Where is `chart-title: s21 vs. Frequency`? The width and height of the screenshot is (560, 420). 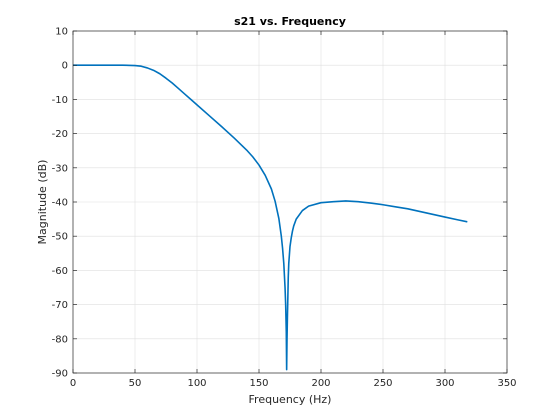 chart-title: s21 vs. Frequency is located at coordinates (290, 21).